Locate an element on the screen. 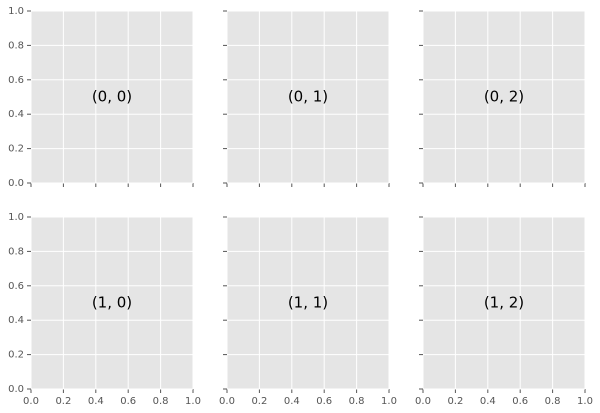 This screenshot has height=413, width=600. subplot: 0.0 0.2 0.4 0.6 0.8 1.0 (1, 2) is located at coordinates (504, 311).